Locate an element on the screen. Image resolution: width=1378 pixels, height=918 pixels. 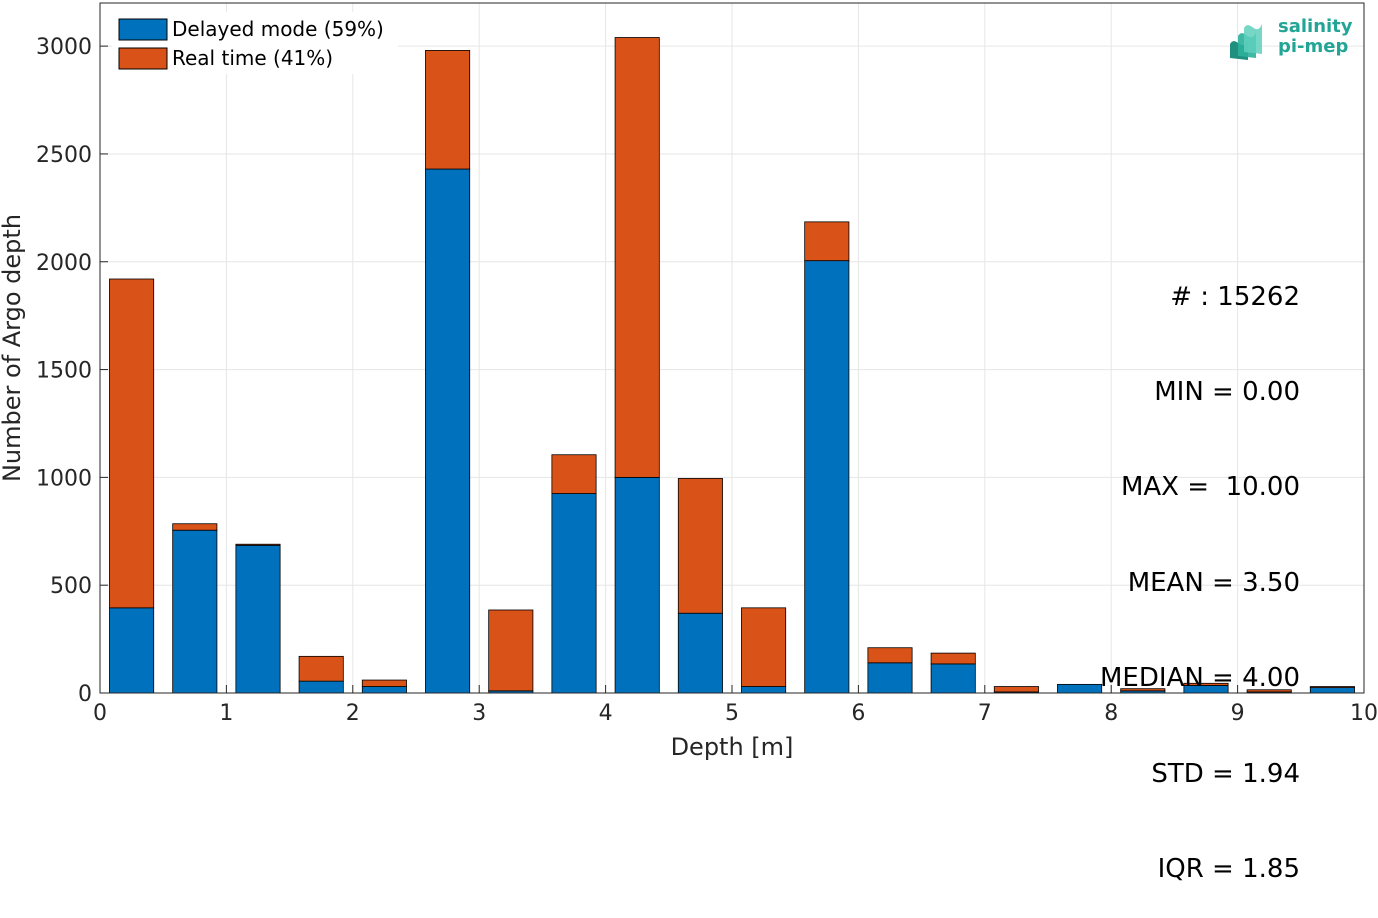
x-tick-label: 5 is located at coordinates (732, 713).